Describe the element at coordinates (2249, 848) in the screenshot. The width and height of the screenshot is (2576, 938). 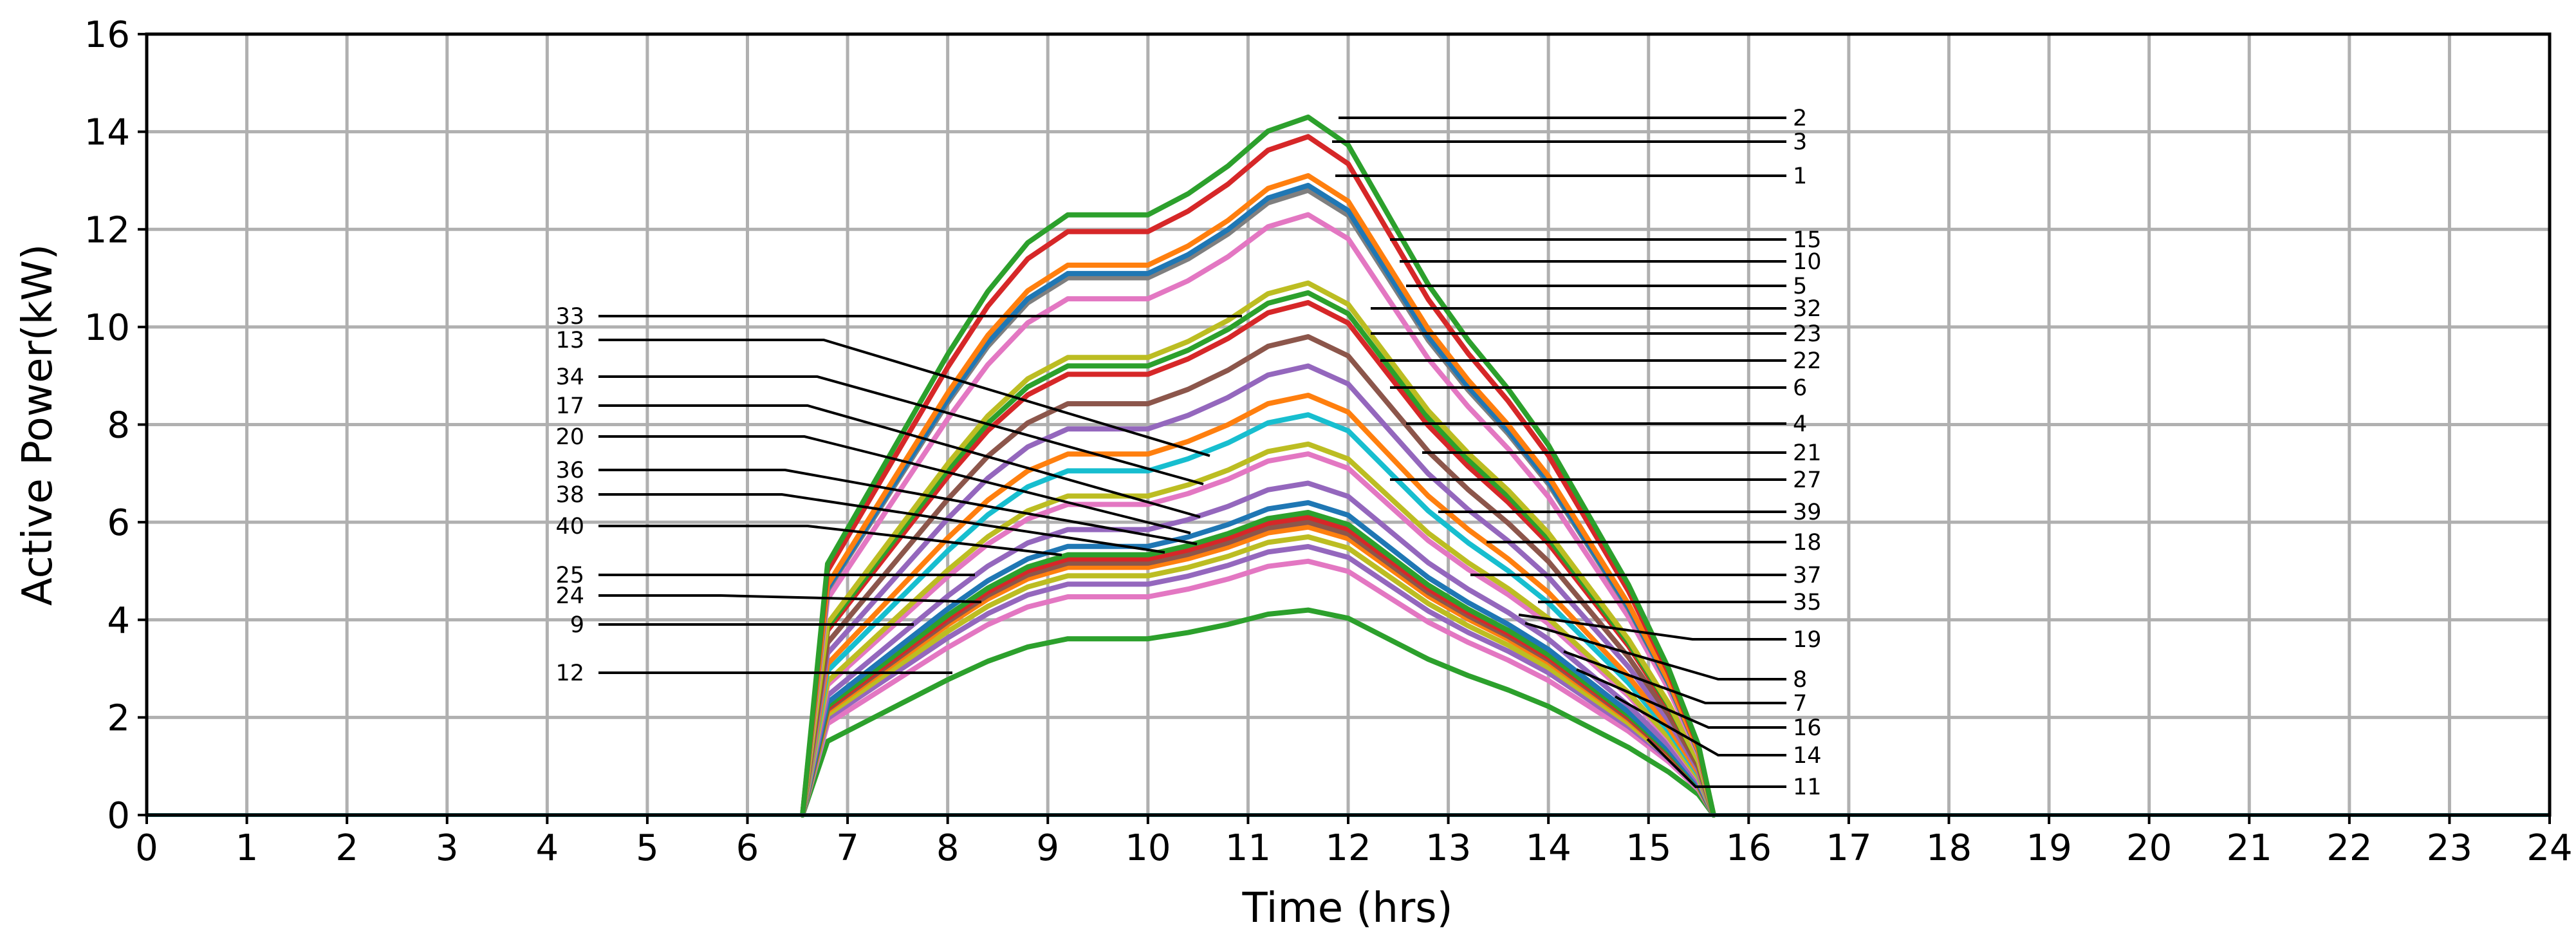
I see `x-tick-label: 21` at that location.